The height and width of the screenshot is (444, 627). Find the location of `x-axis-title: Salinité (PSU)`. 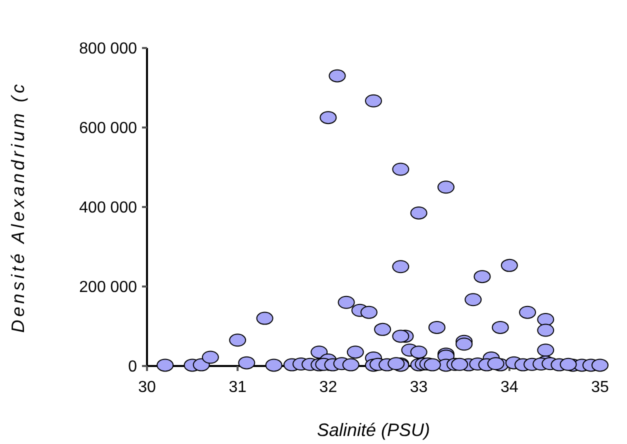

x-axis-title: Salinité (PSU) is located at coordinates (373, 430).